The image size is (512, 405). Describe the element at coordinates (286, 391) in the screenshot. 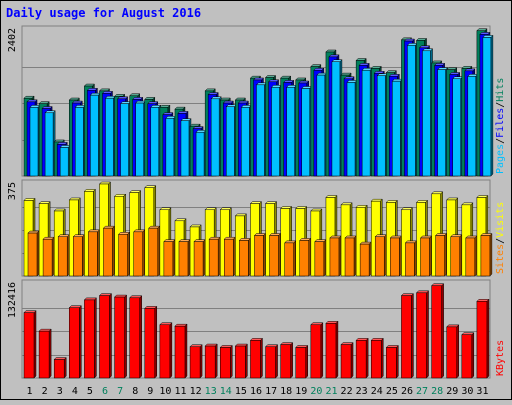

I see `day-label-18: 18` at that location.